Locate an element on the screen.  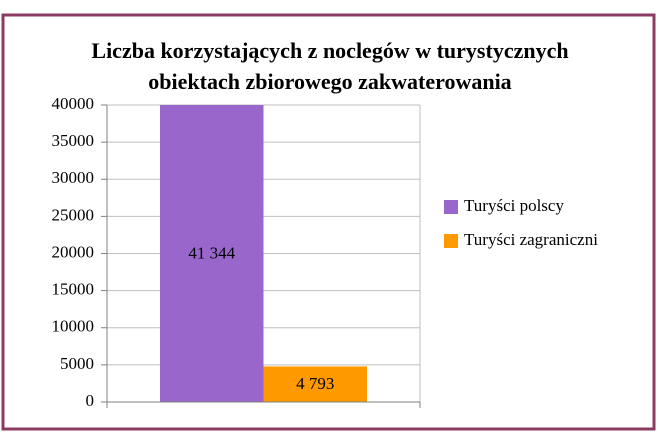
y-tick-label: 40000 is located at coordinates (73, 103).